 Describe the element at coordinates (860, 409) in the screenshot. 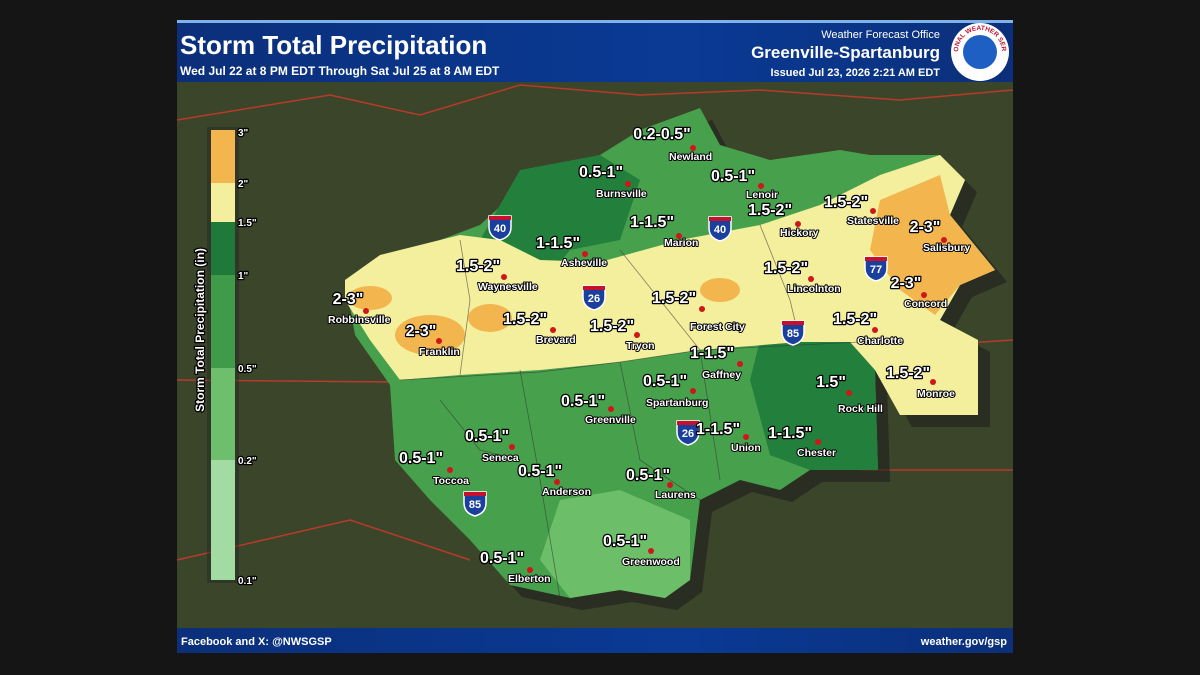

I see `city-name: Rock Hill` at that location.